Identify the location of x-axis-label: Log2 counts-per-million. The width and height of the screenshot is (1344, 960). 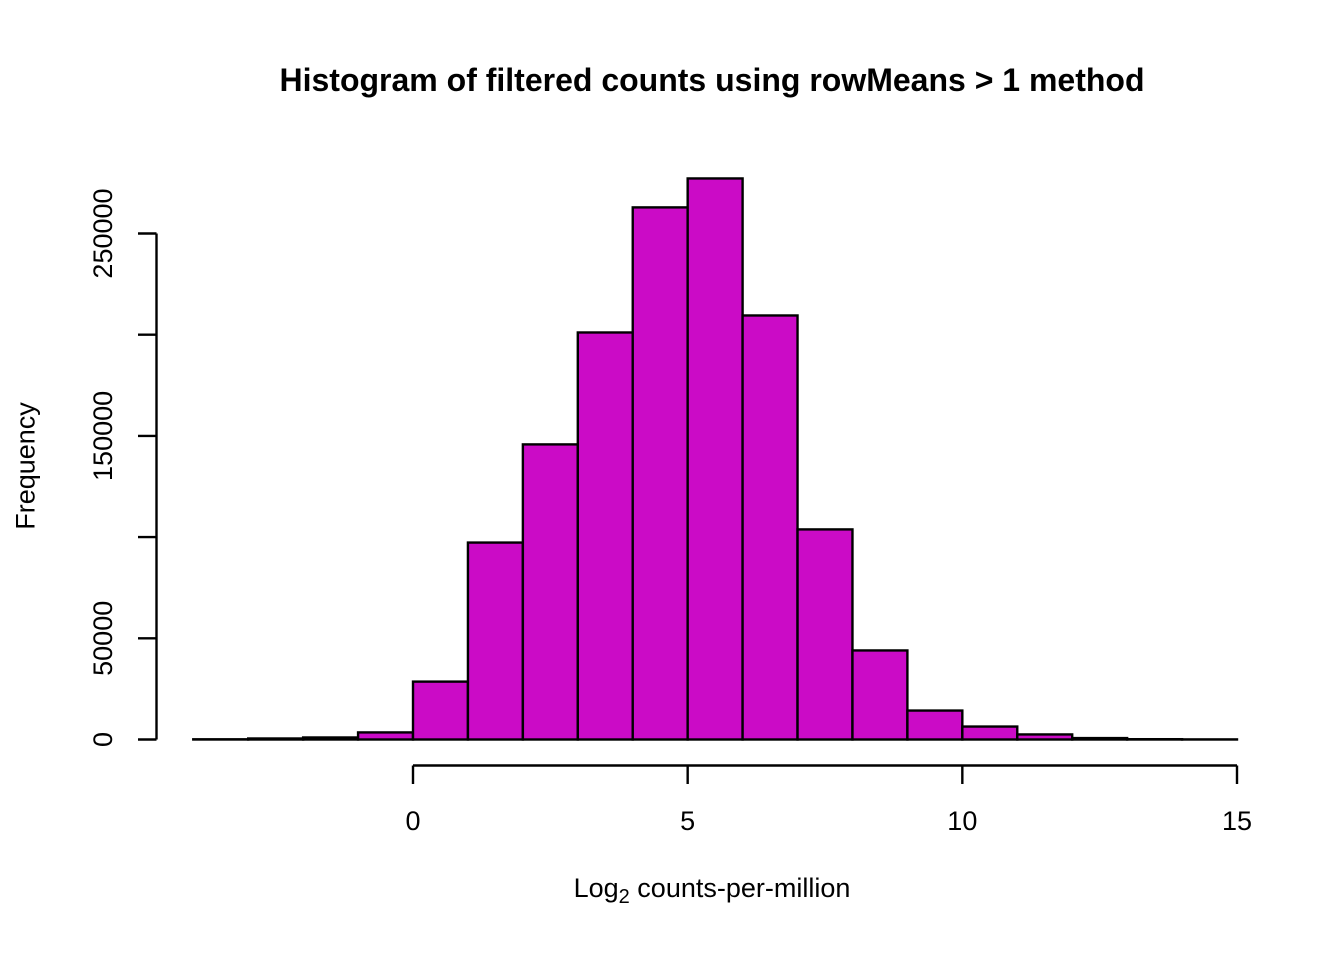
(712, 890).